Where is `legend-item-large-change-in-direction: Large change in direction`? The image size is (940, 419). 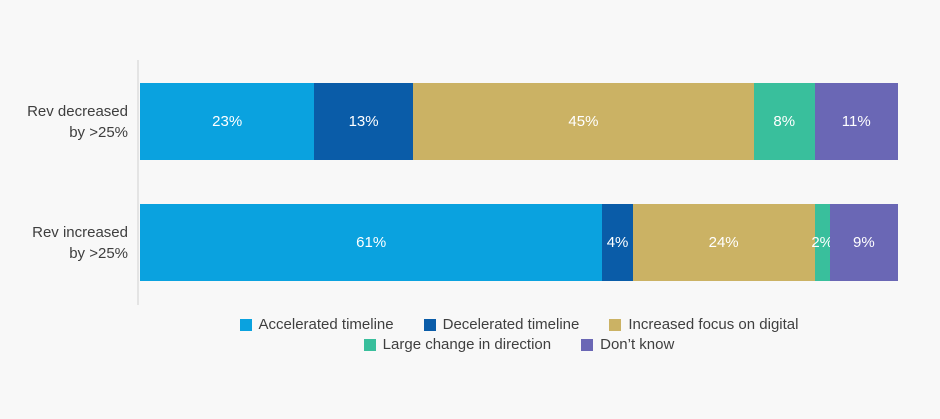
legend-item-large-change-in-direction: Large change in direction is located at coordinates (457, 345).